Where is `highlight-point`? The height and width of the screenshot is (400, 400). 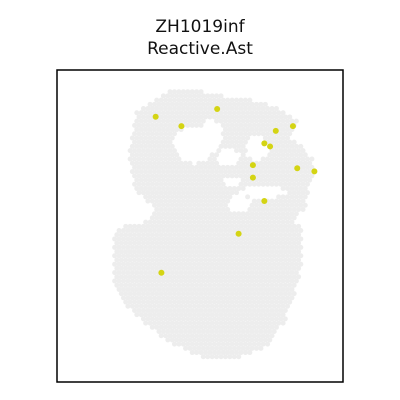
highlight-point is located at coordinates (161, 273).